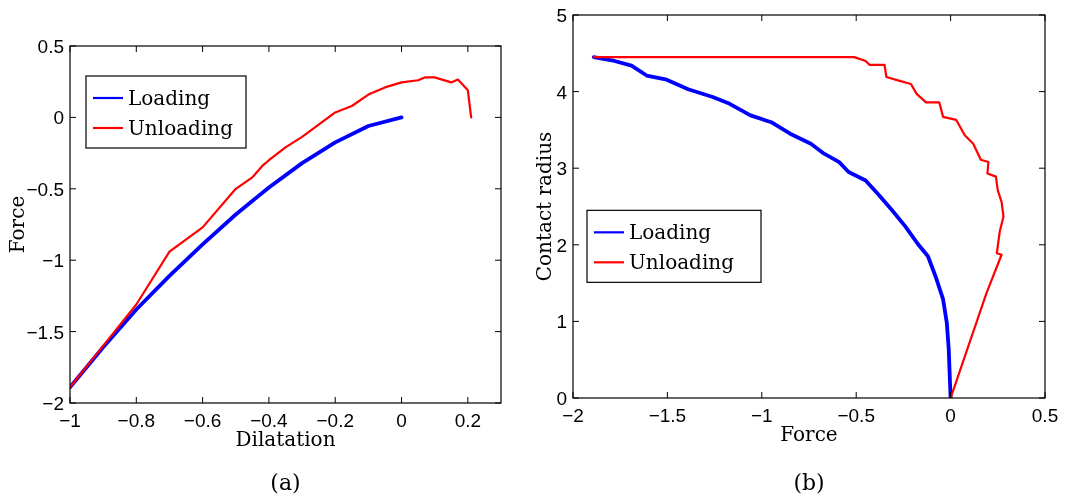 The image size is (1068, 498). What do you see at coordinates (45, 189) in the screenshot?
I see `y-tick-label: −0.5` at bounding box center [45, 189].